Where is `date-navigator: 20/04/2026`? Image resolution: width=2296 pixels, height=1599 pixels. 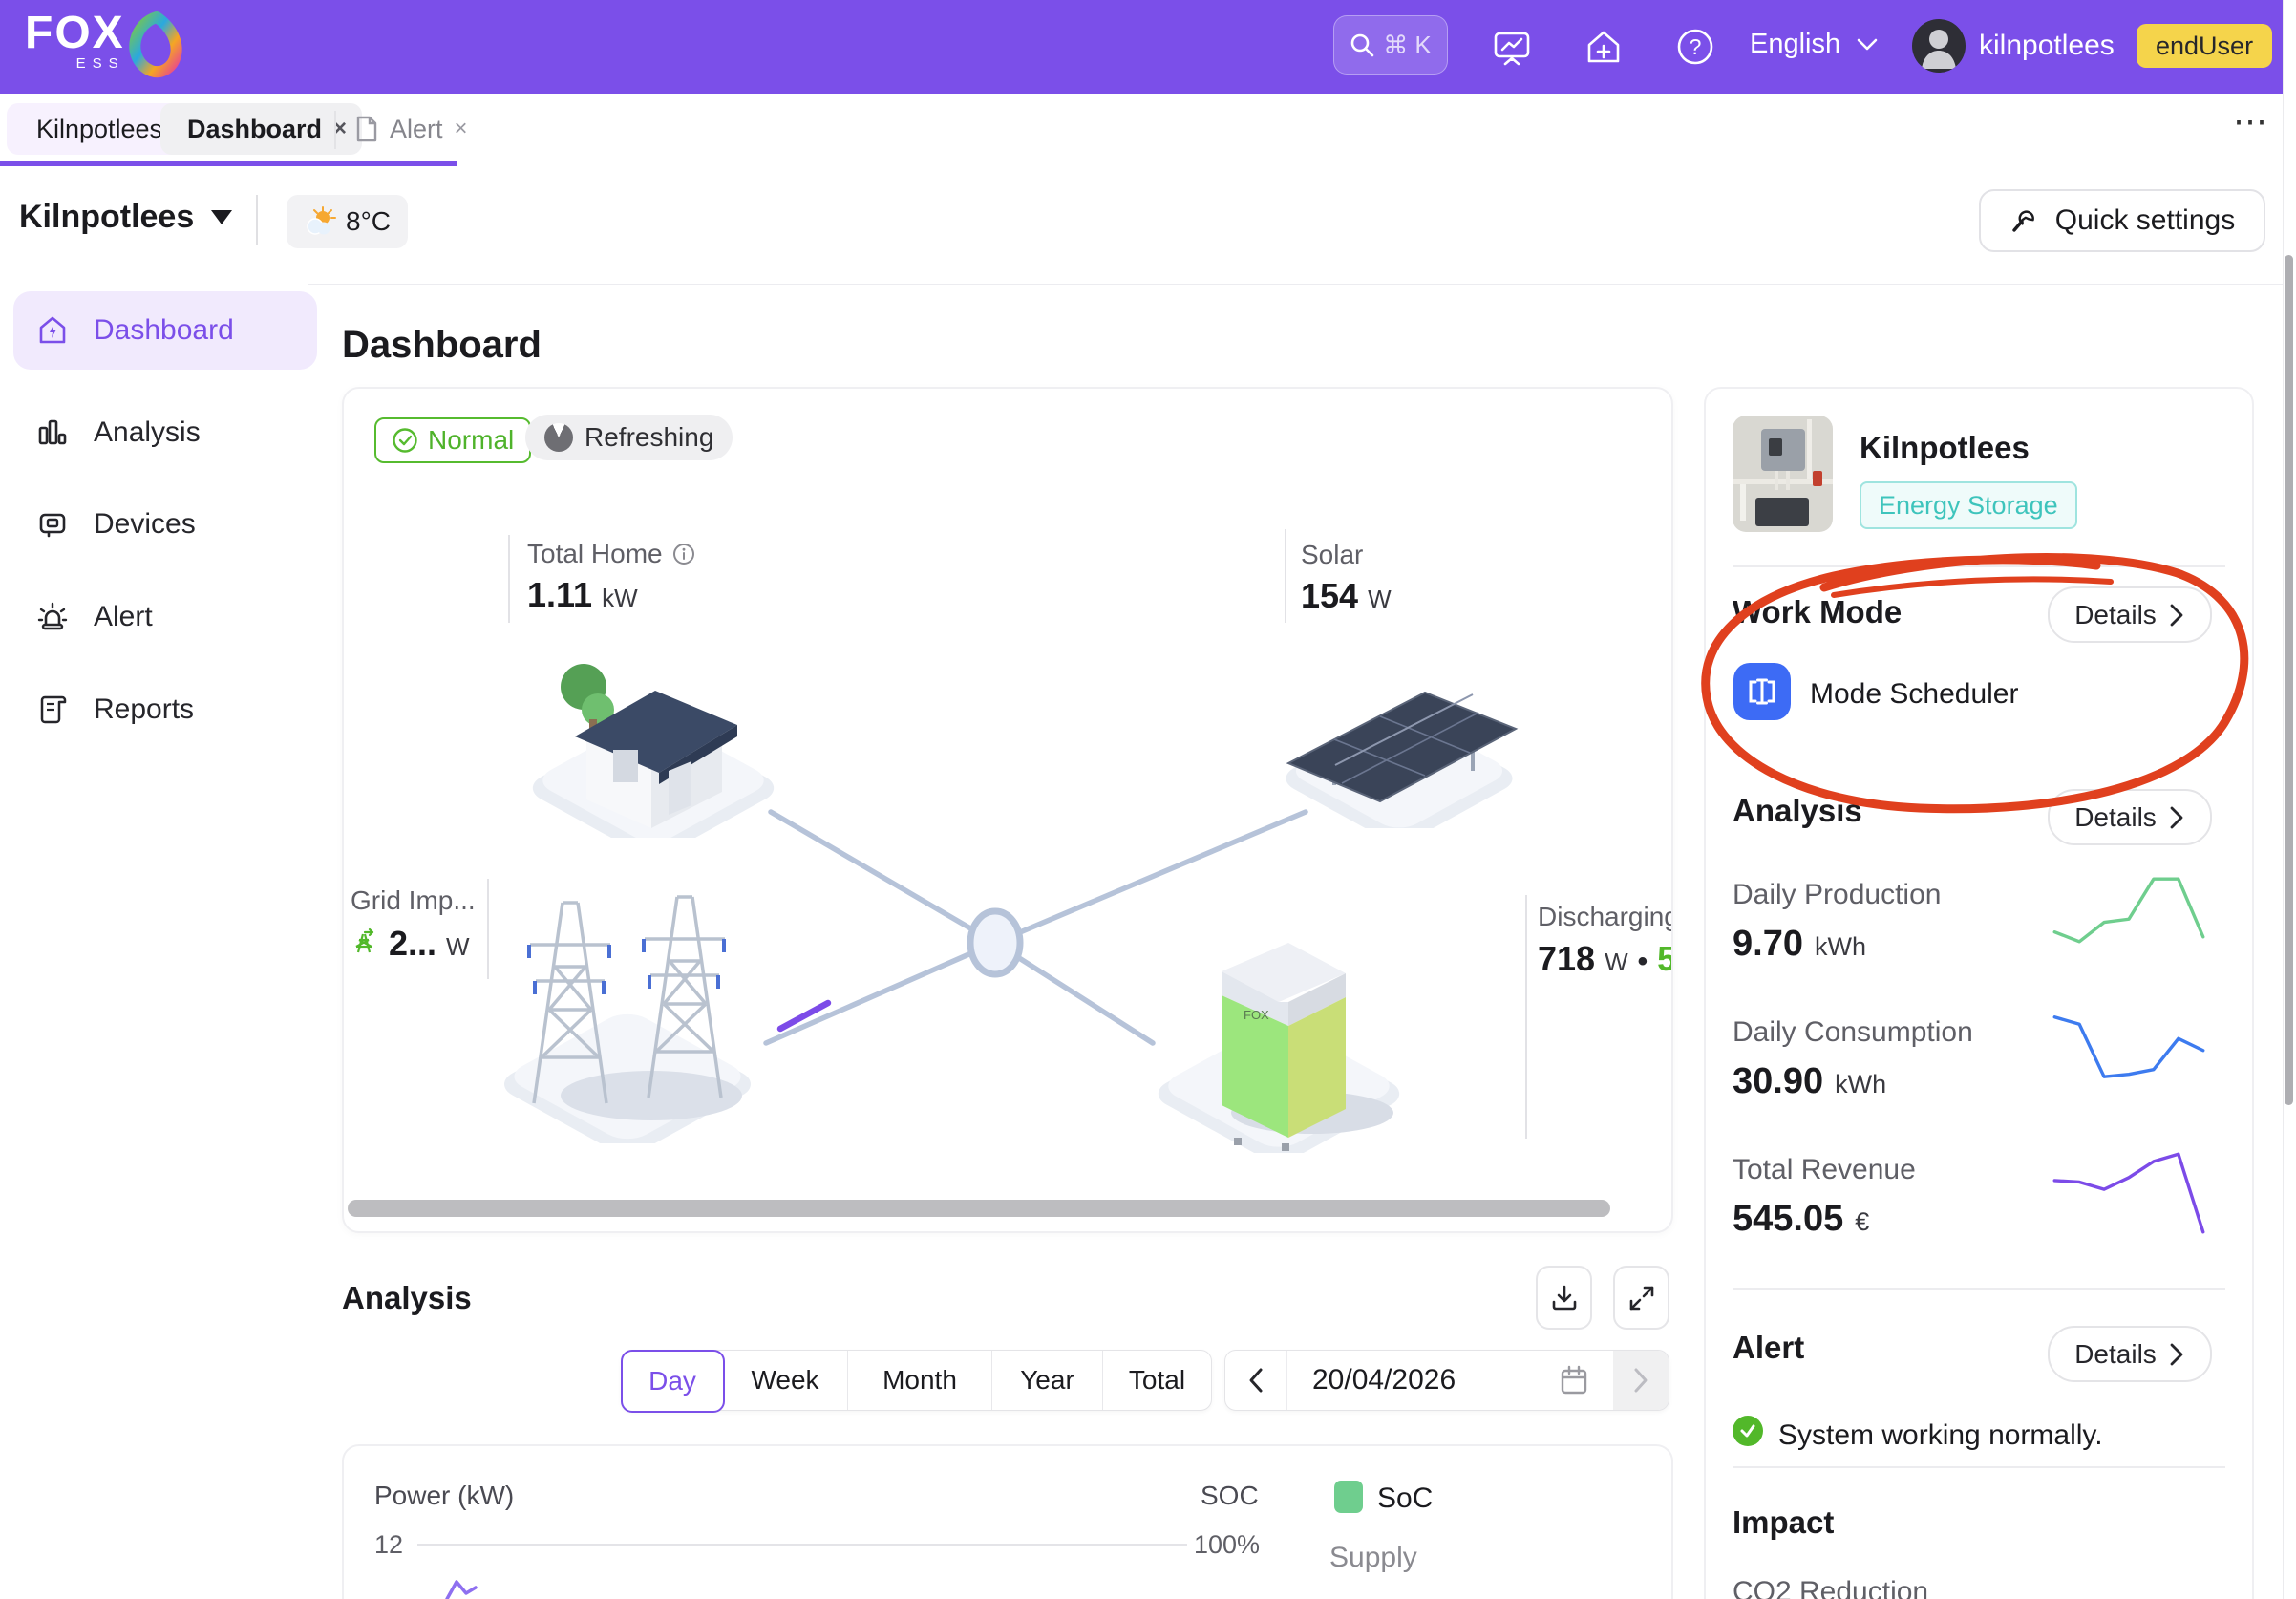
date-navigator: 20/04/2026 is located at coordinates (1446, 1380).